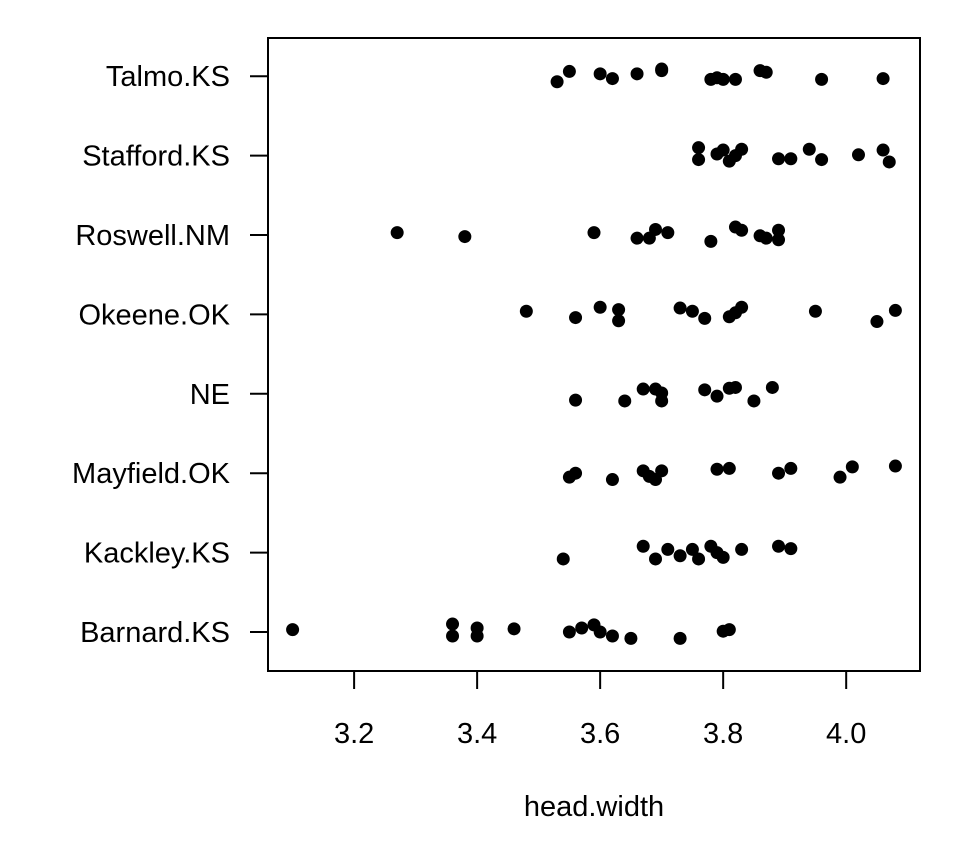  Describe the element at coordinates (156, 157) in the screenshot. I see `y-tick-label: Stafford.KS` at that location.